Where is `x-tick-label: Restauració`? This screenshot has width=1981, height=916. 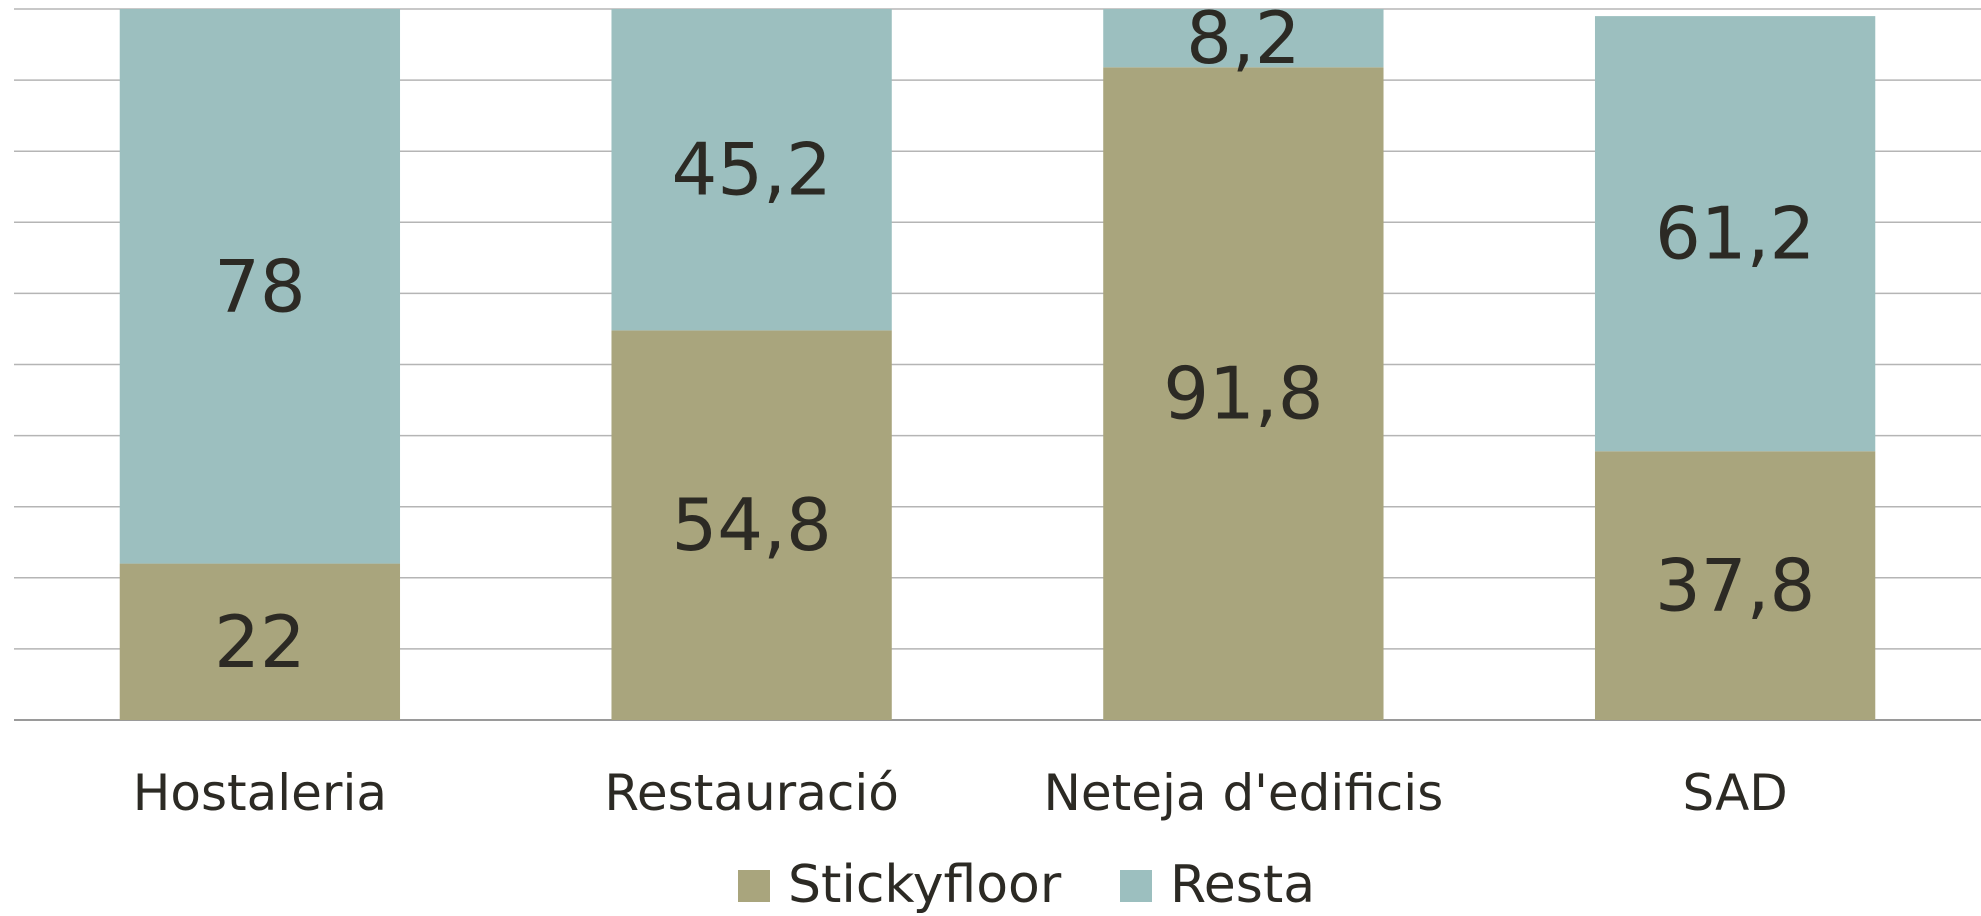
x-tick-label: Restauració is located at coordinates (751, 793).